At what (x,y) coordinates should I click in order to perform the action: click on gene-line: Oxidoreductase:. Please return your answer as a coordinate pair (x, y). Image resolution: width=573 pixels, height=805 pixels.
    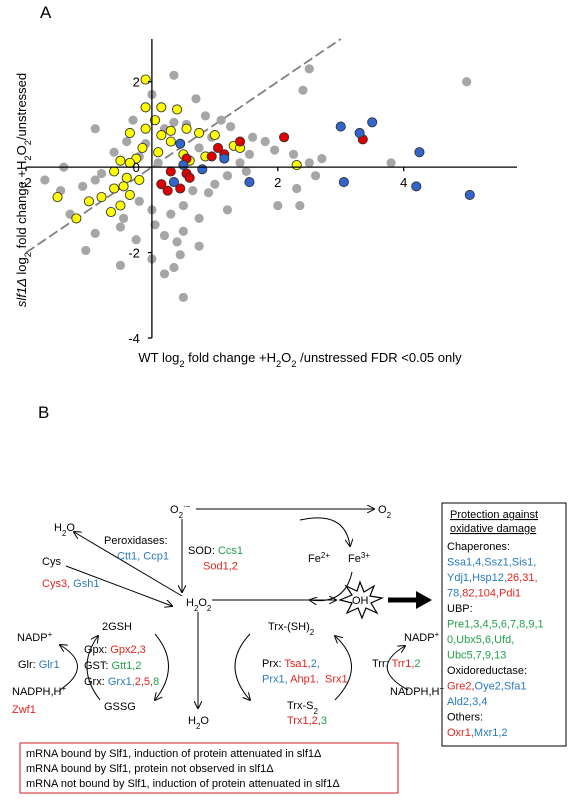
    Looking at the image, I should click on (487, 671).